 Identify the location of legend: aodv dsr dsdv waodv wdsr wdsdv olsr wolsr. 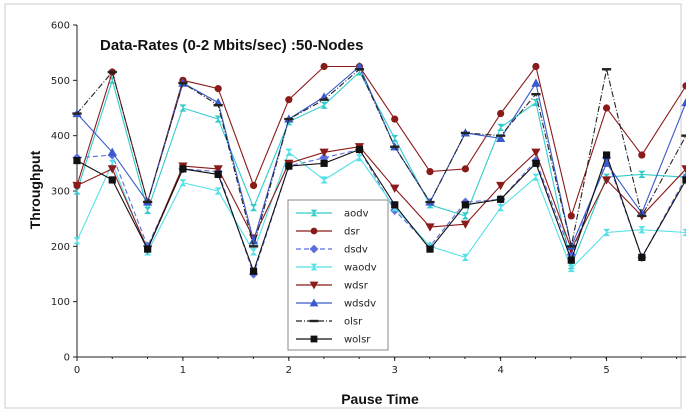
(338, 275).